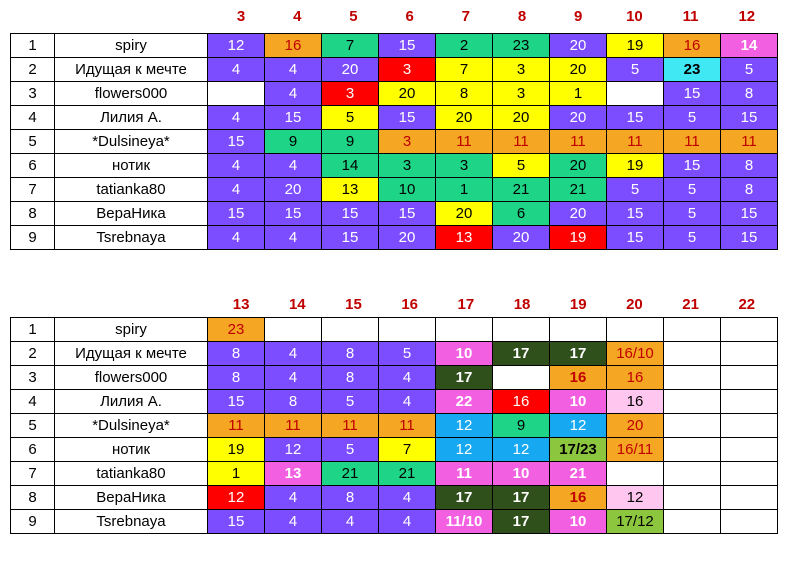 Image resolution: width=800 pixels, height=563 pixels. What do you see at coordinates (578, 304) in the screenshot?
I see `round-number: 19` at bounding box center [578, 304].